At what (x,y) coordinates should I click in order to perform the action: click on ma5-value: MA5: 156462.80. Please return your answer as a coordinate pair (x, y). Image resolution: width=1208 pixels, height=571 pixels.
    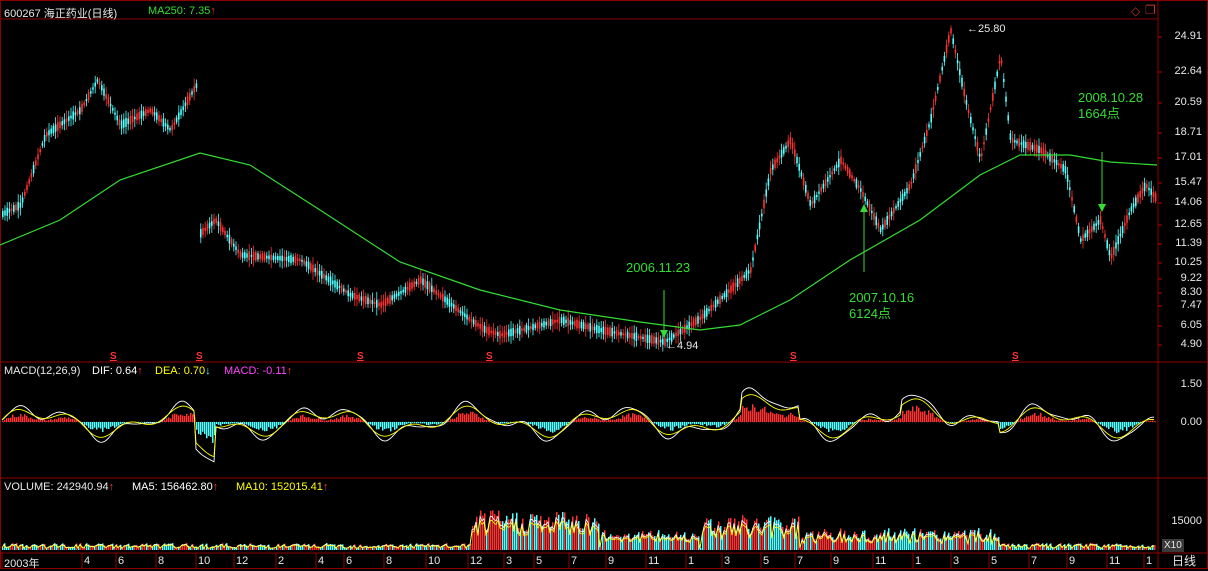
    Looking at the image, I should click on (172, 487).